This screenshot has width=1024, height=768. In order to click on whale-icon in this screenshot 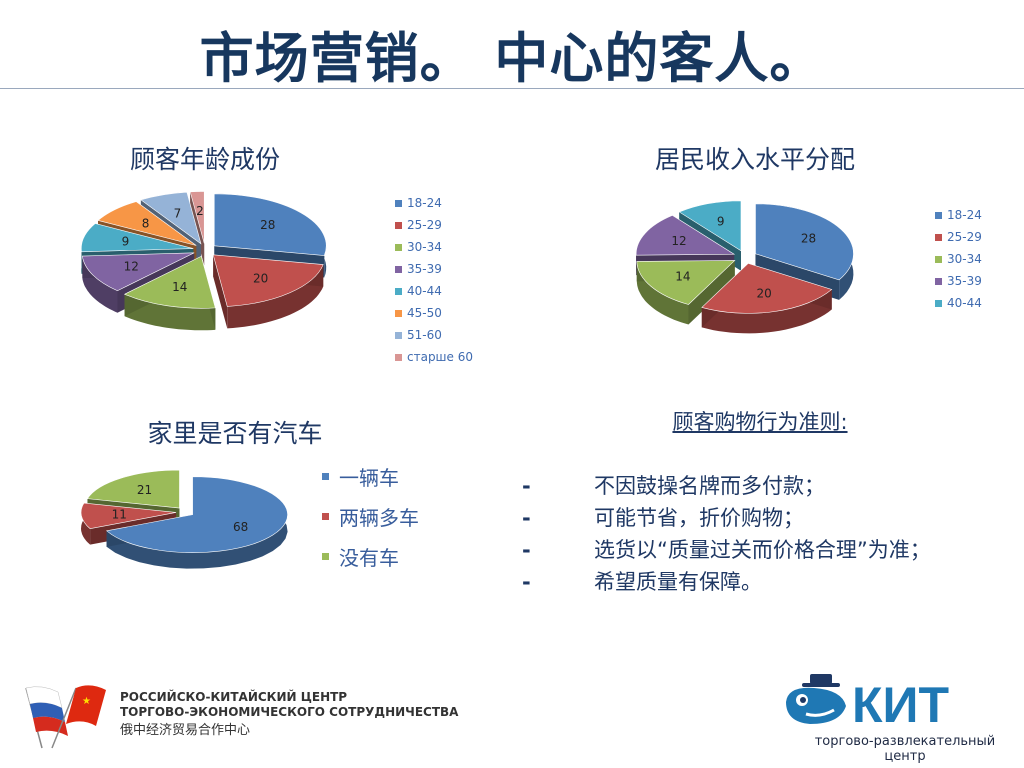, I will do `click(816, 699)`.